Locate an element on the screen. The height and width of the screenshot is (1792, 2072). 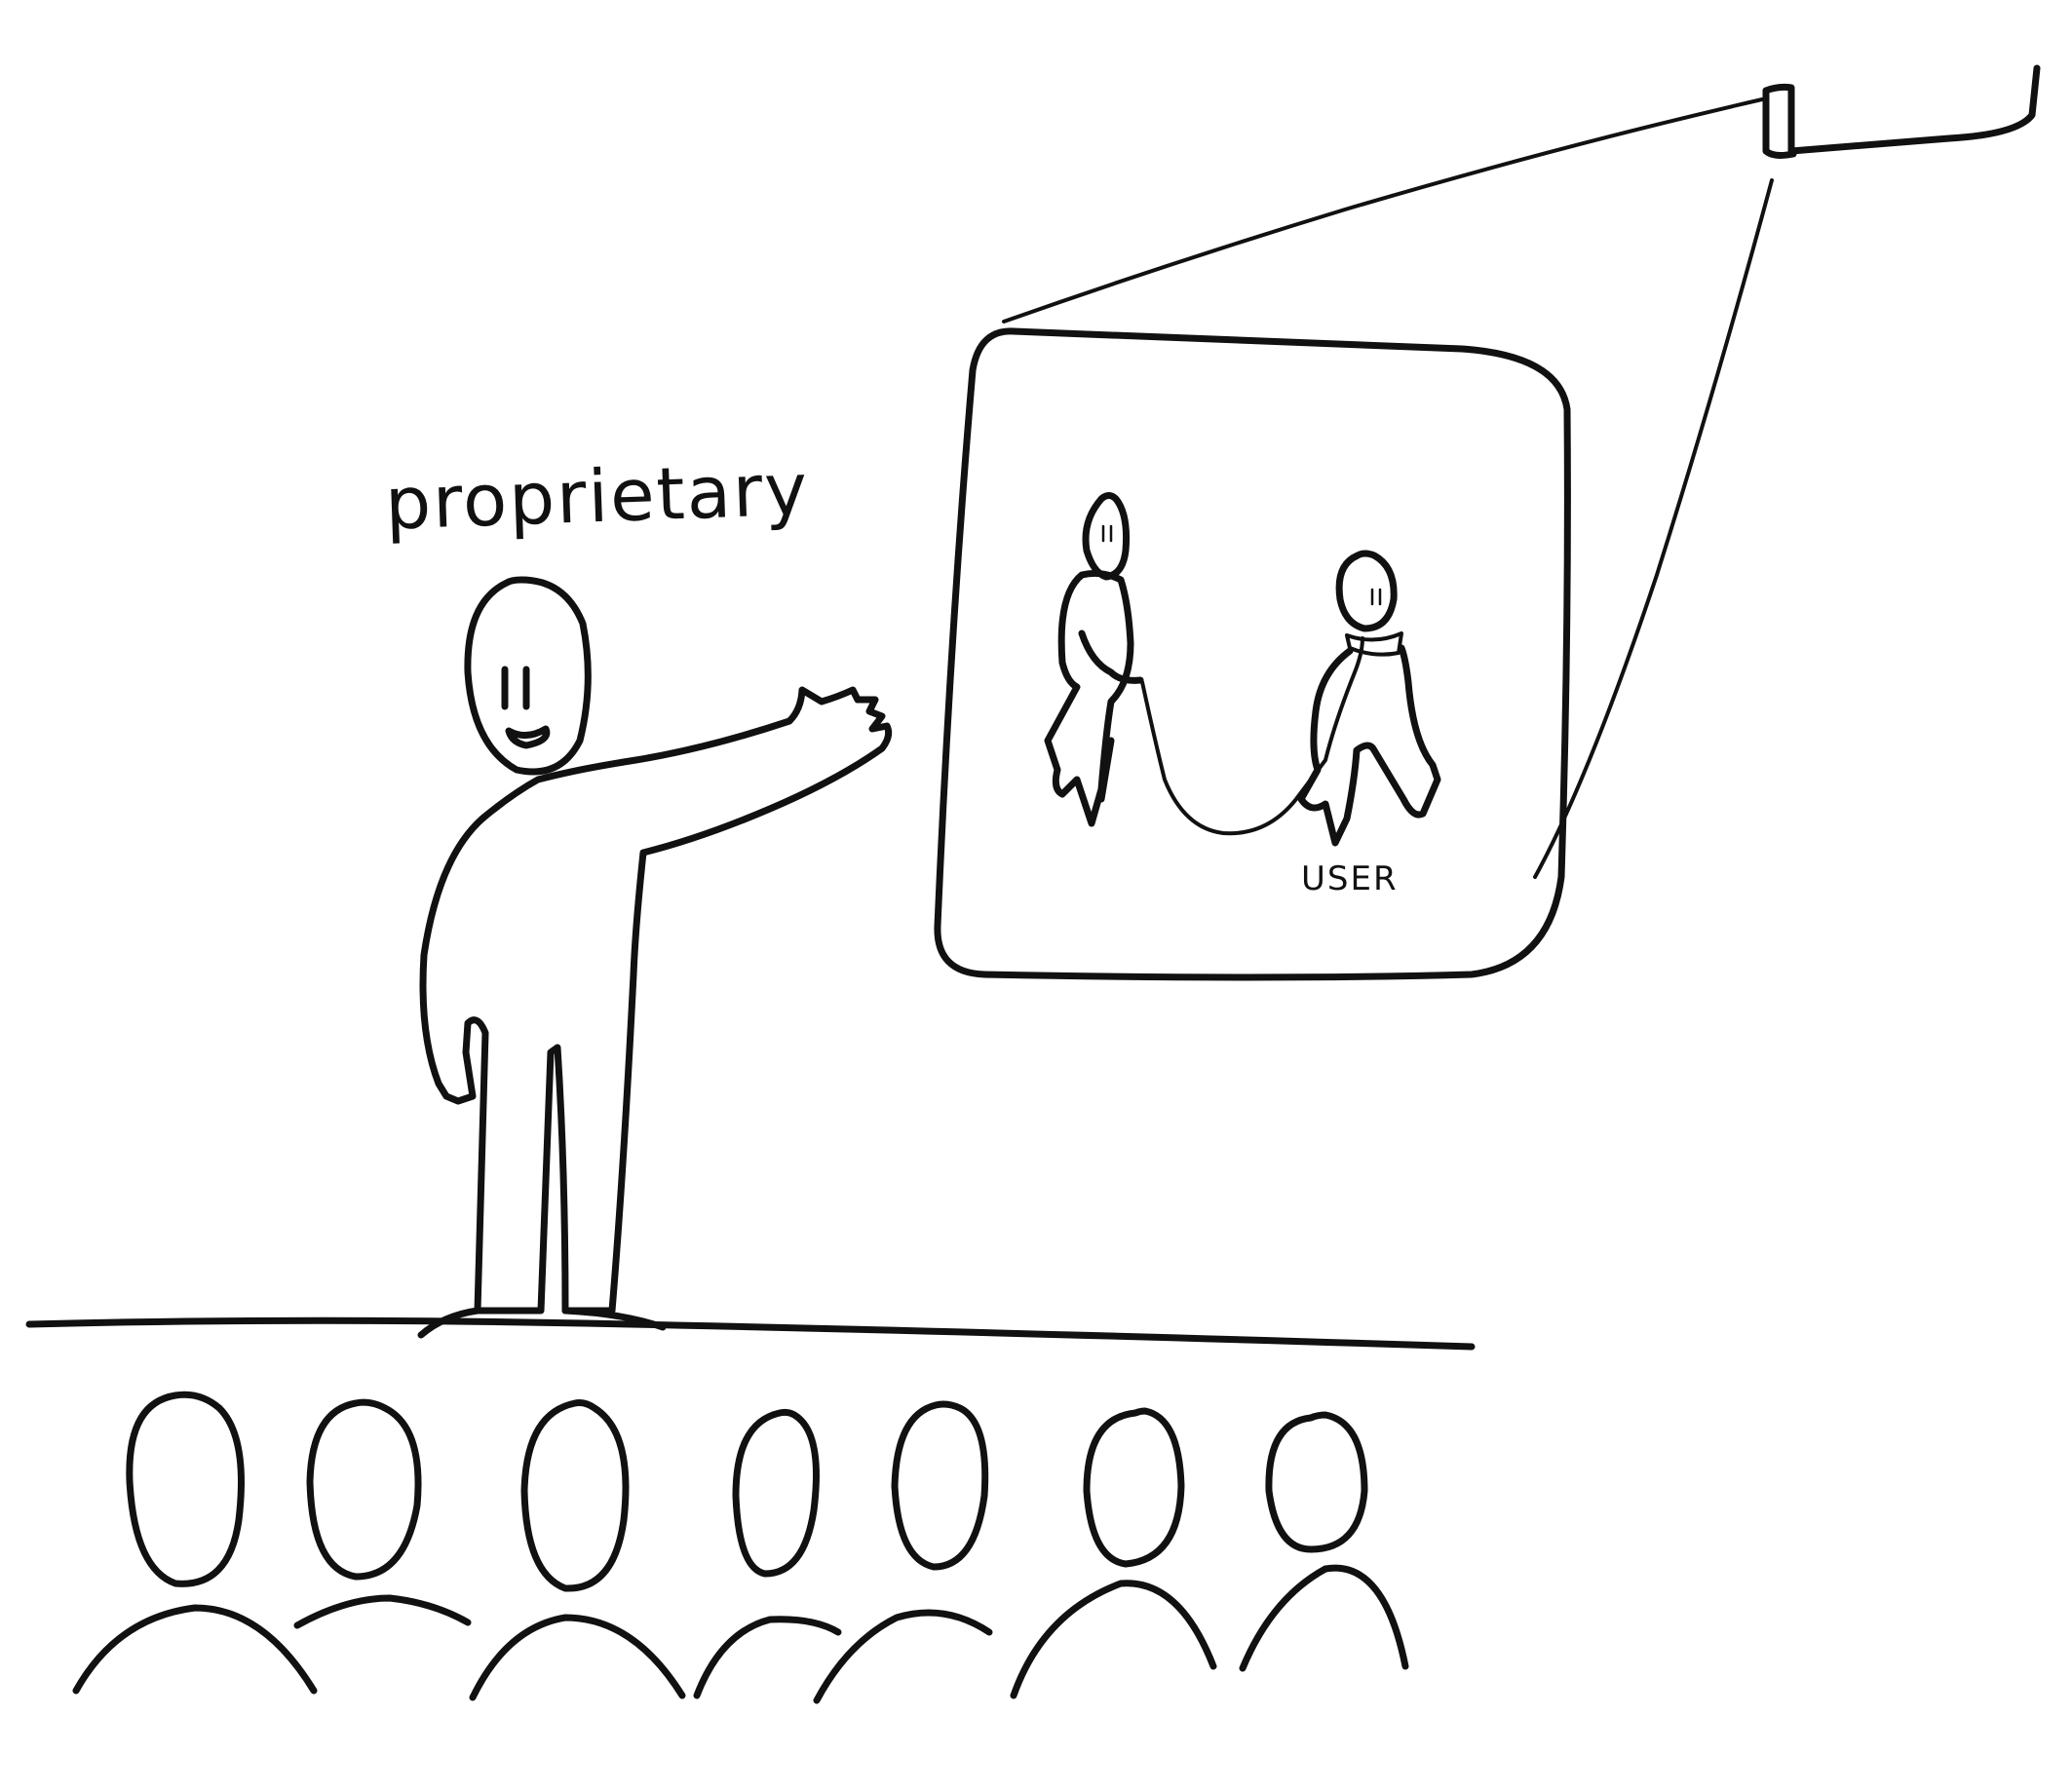
stage-floor is located at coordinates (750, 1333).